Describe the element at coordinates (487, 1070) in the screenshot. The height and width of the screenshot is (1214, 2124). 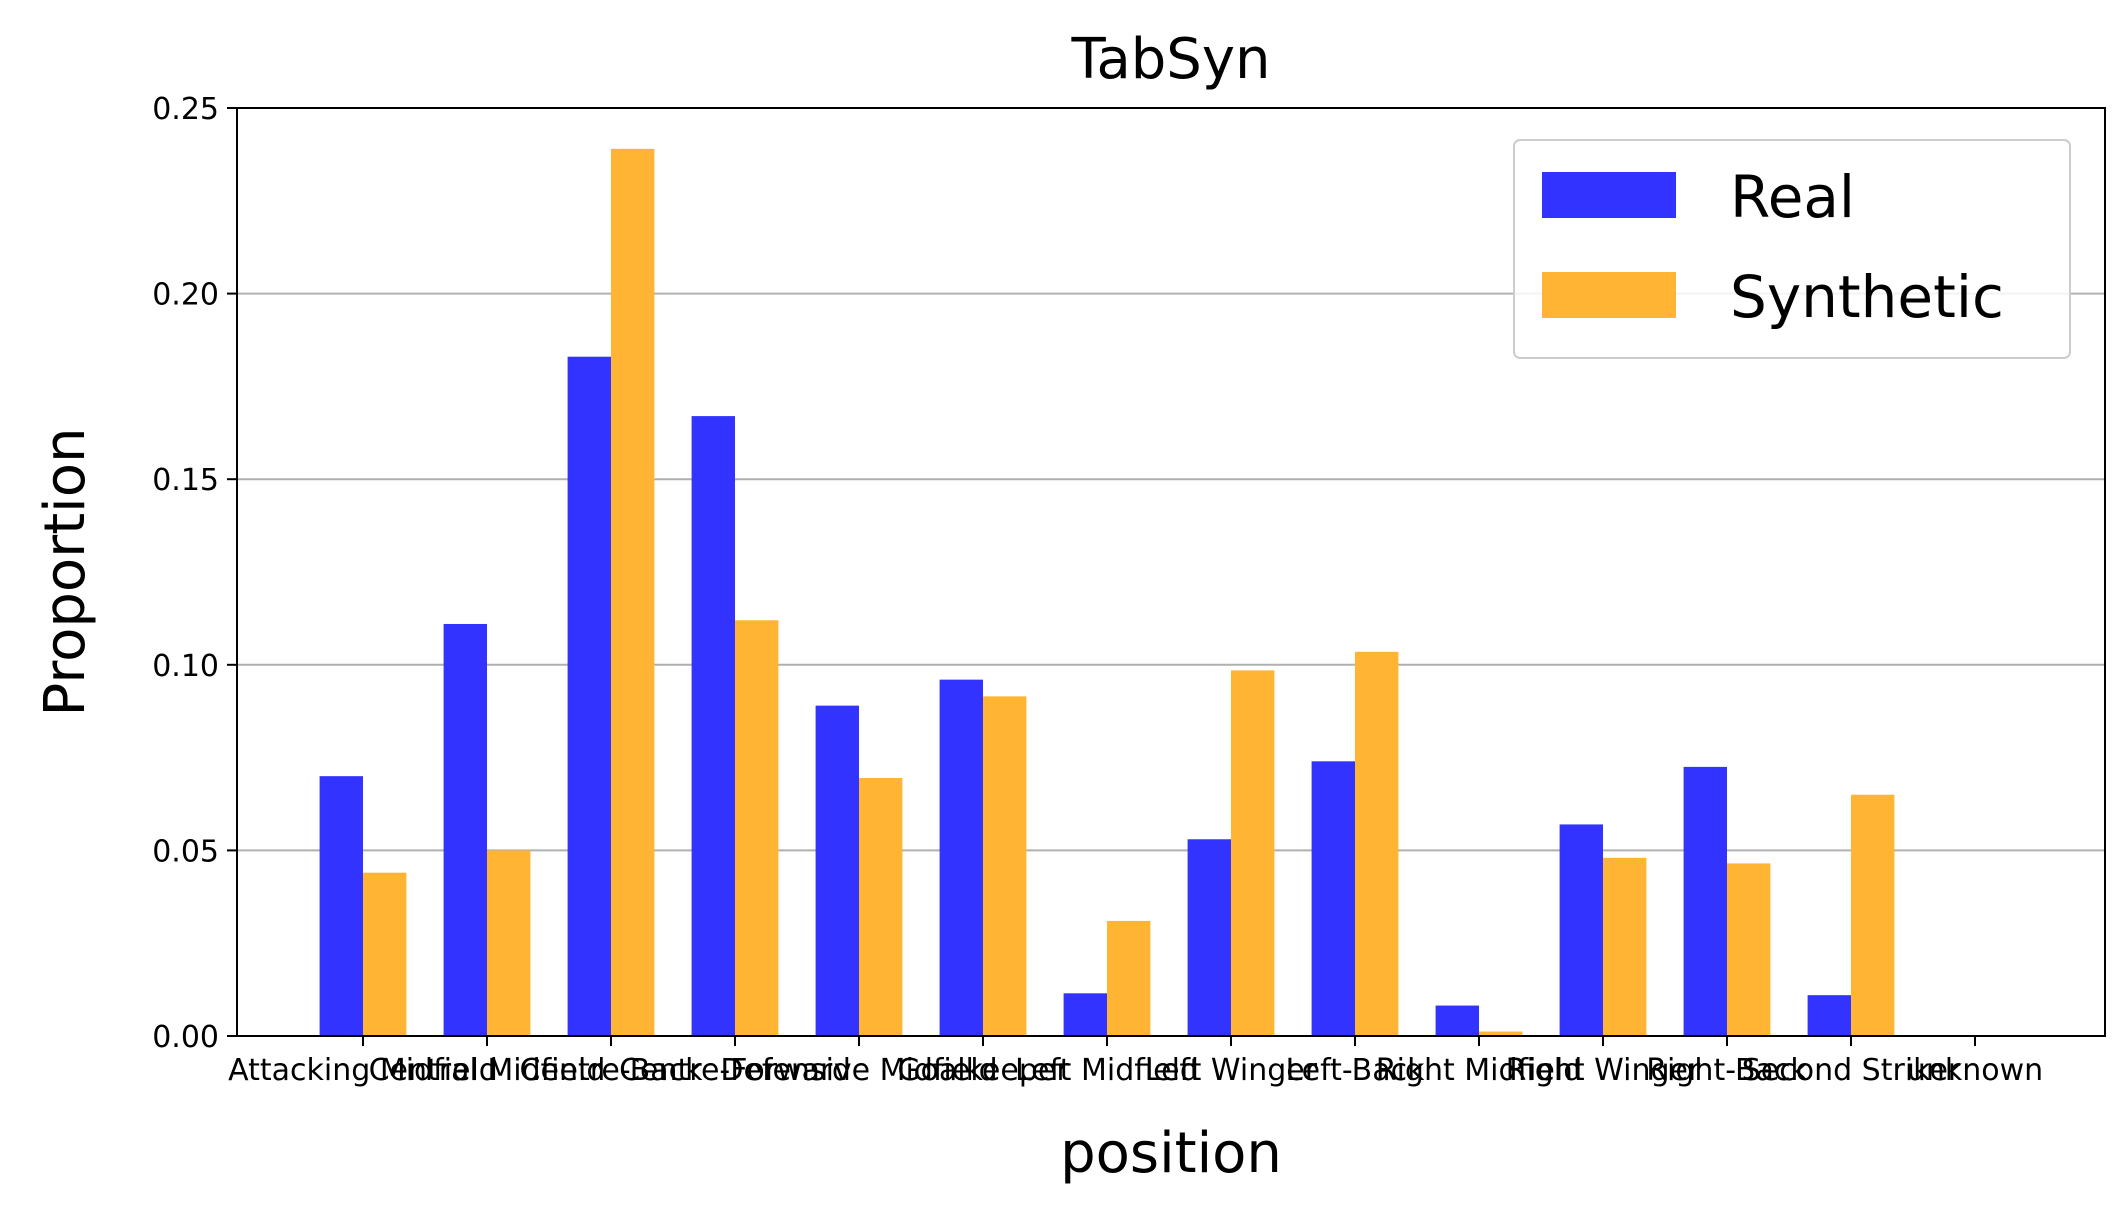
I see `x-tick-label: Central Midfield` at that location.